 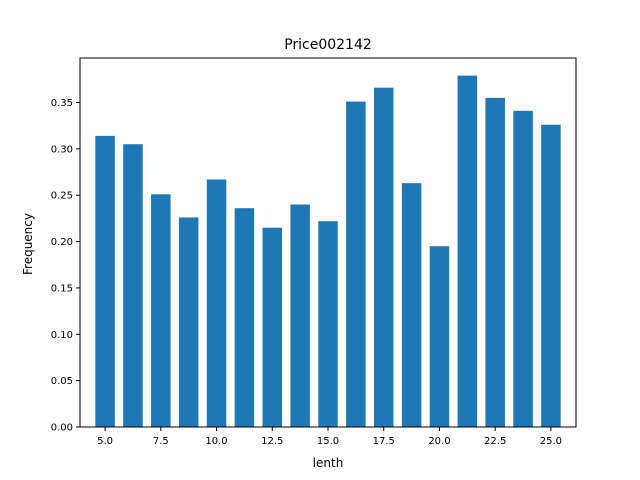 What do you see at coordinates (62, 149) in the screenshot?
I see `y-tick-label-6: 0.30` at bounding box center [62, 149].